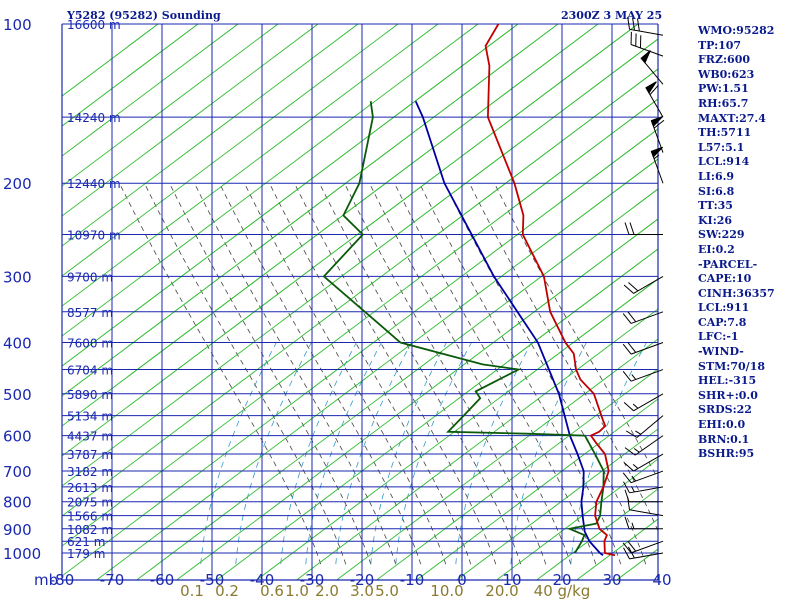  Describe the element at coordinates (731, 366) in the screenshot. I see `stat-item: STM:70/18` at that location.